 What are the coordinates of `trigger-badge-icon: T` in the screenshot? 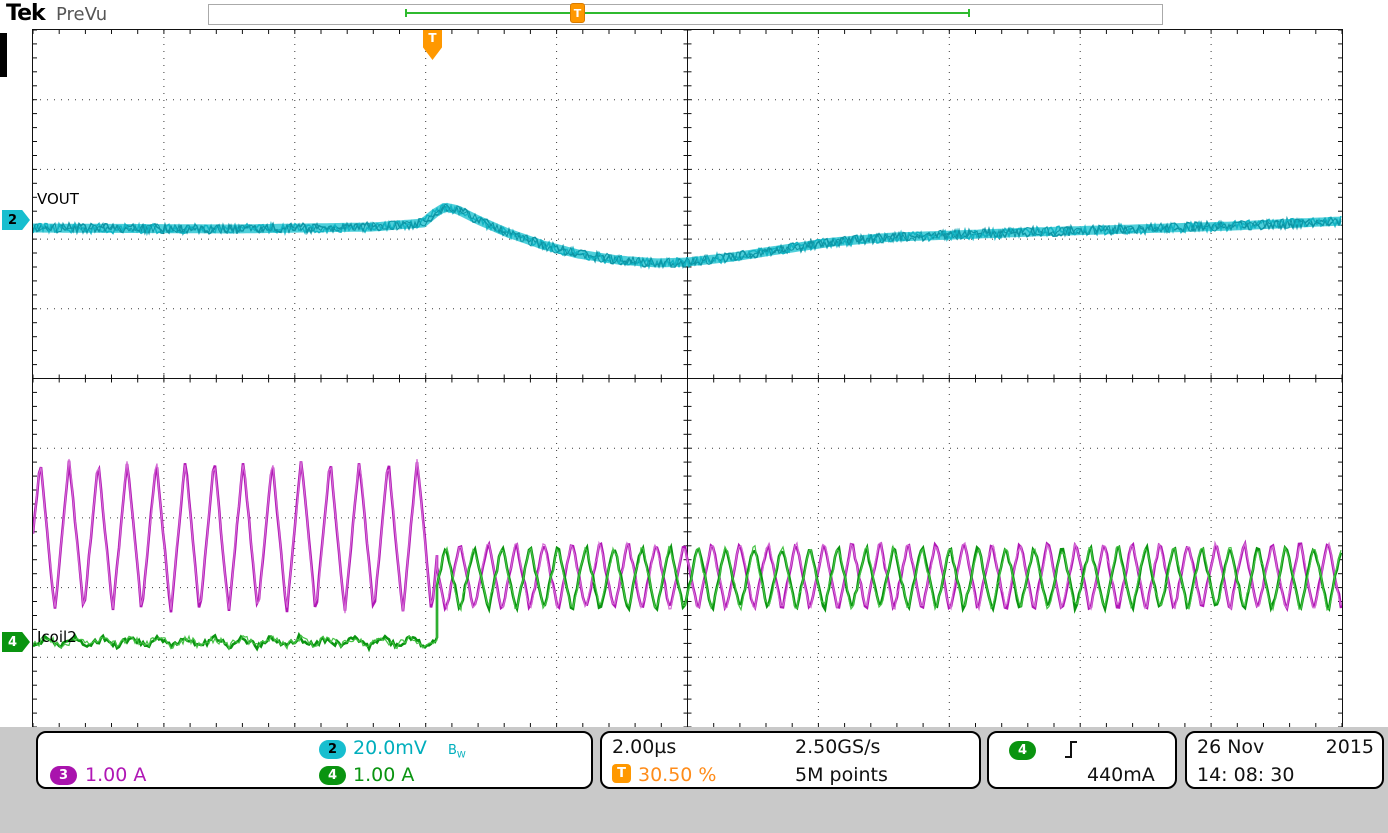 It's located at (621, 773).